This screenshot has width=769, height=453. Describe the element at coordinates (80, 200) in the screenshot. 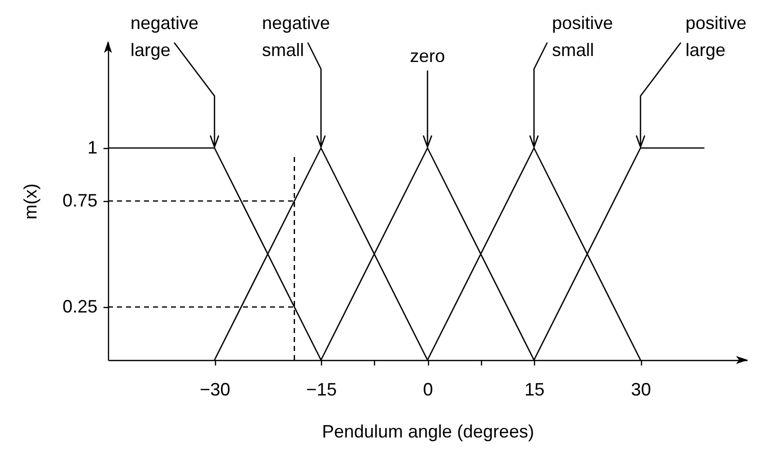

I see `y-tick-label: 0.75` at that location.